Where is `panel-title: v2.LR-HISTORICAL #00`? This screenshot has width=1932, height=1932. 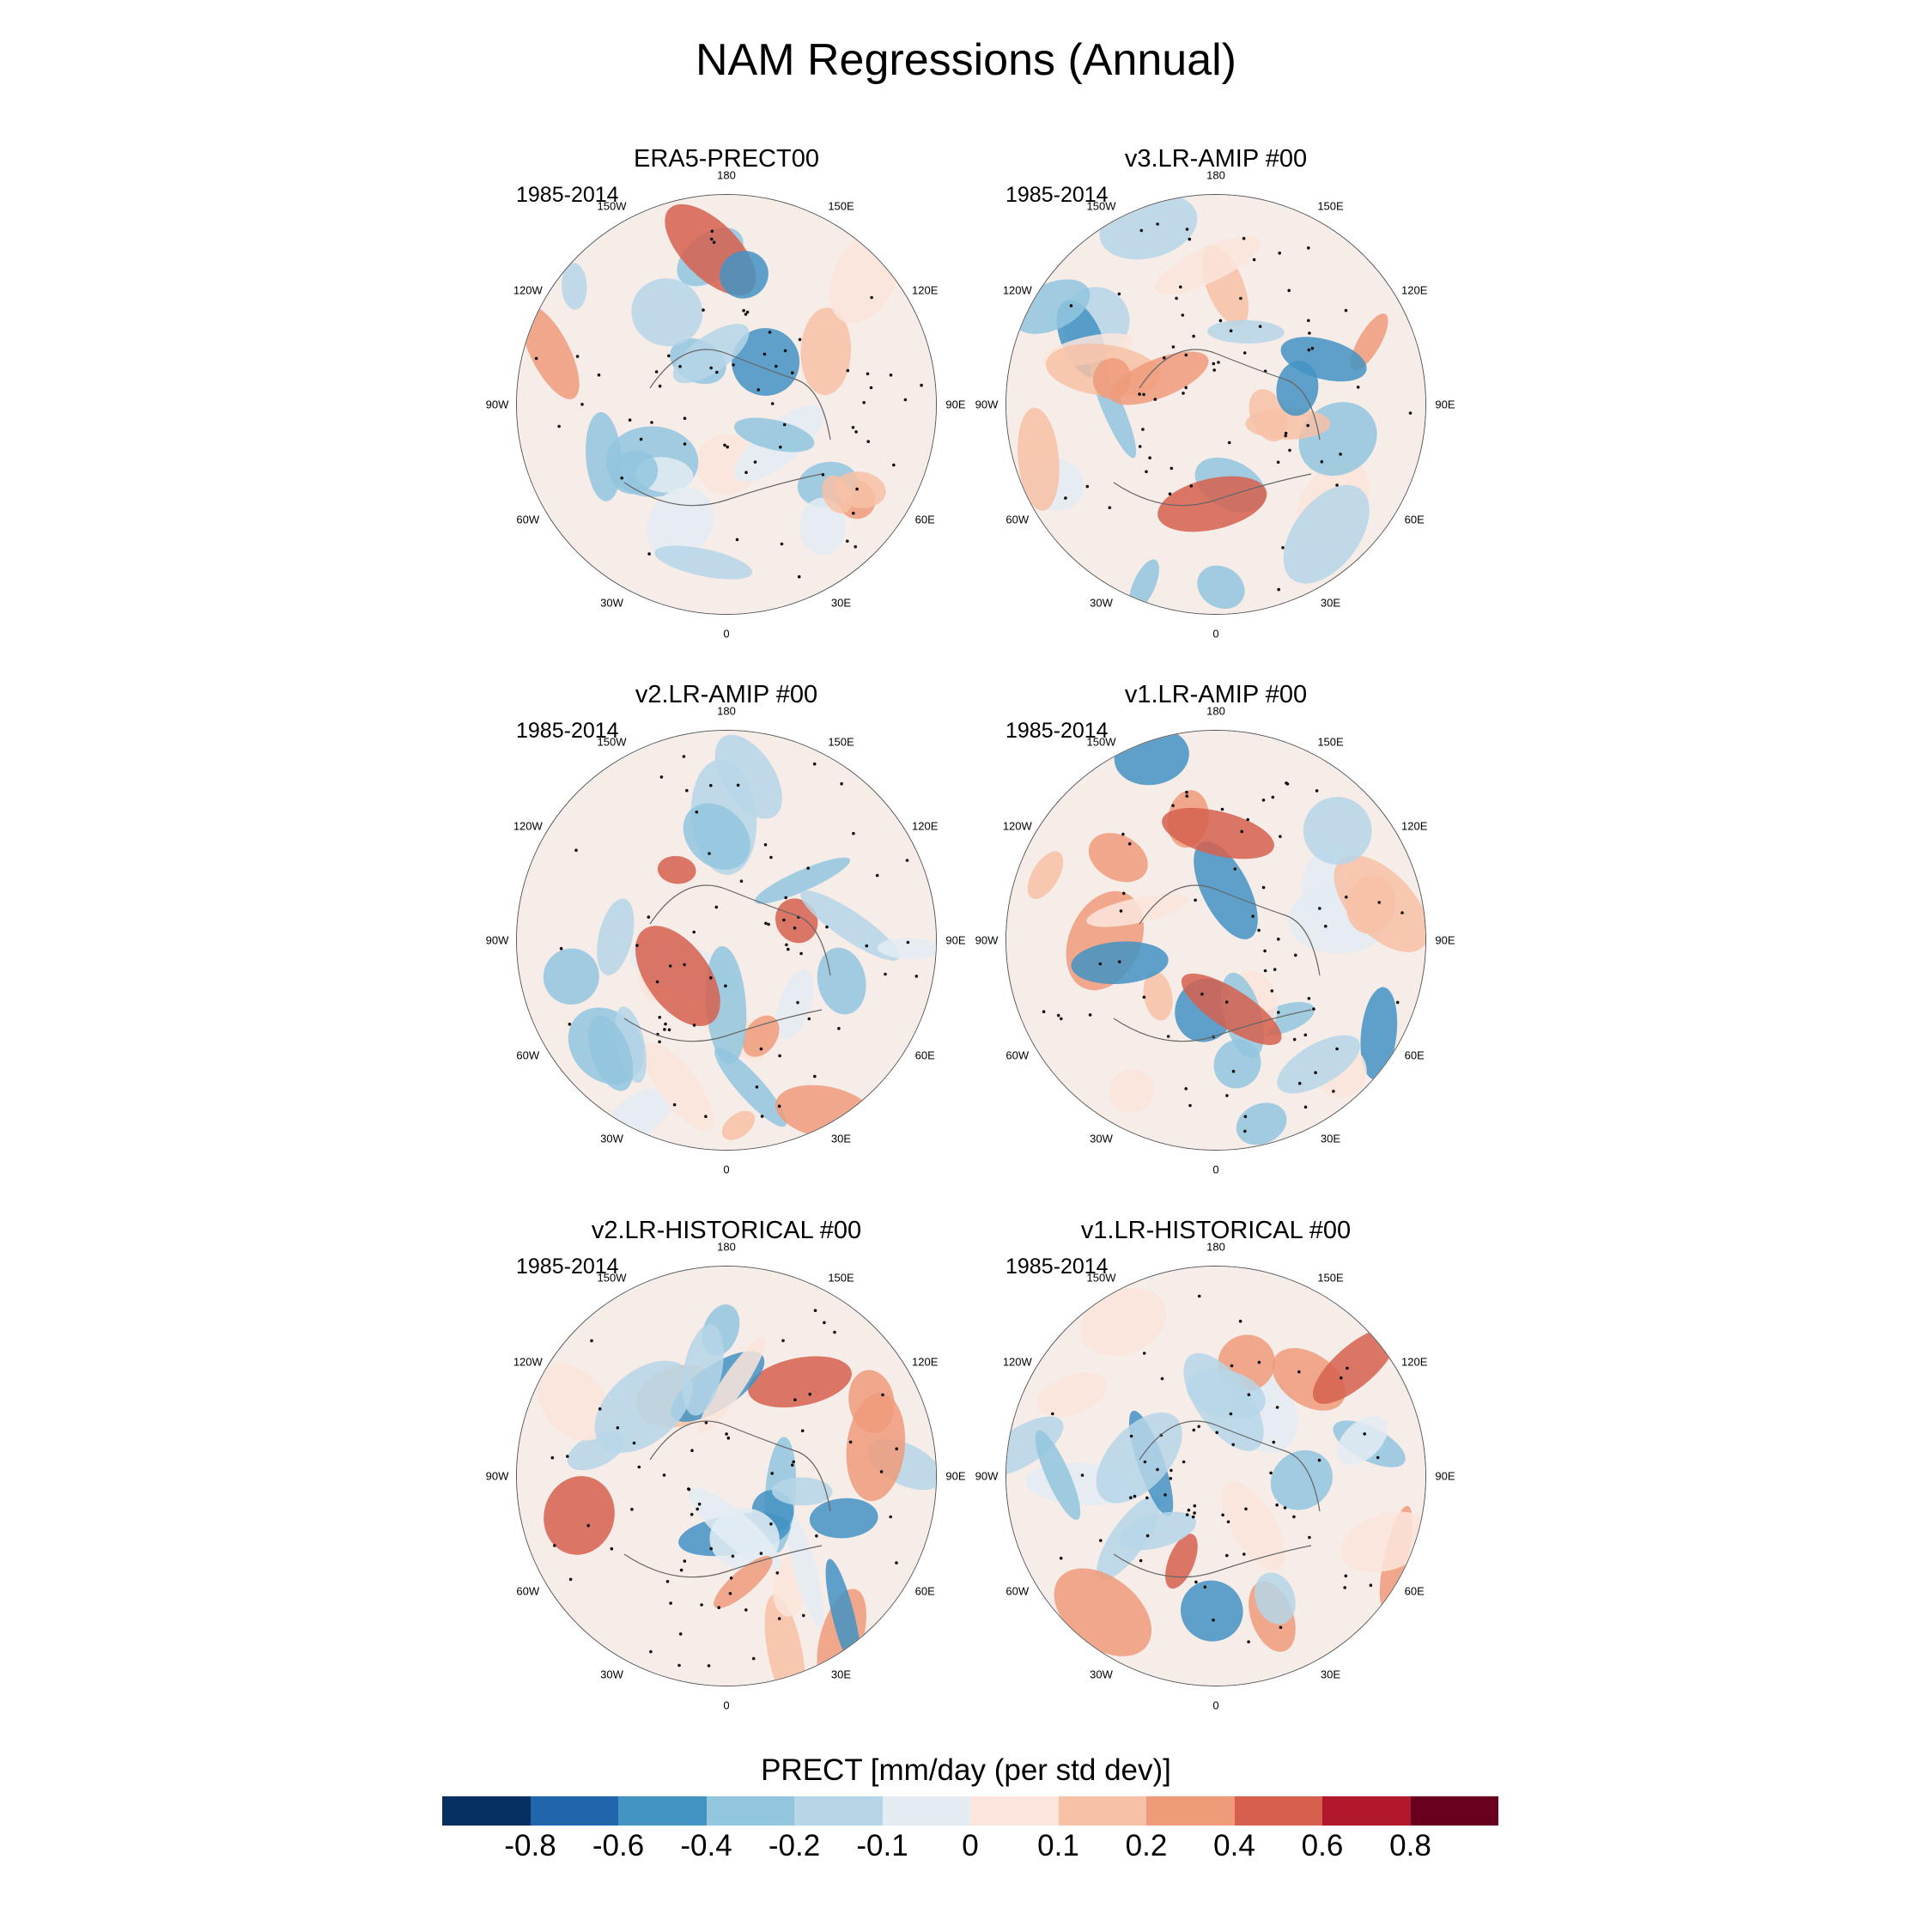 panel-title: v2.LR-HISTORICAL #00 is located at coordinates (726, 1230).